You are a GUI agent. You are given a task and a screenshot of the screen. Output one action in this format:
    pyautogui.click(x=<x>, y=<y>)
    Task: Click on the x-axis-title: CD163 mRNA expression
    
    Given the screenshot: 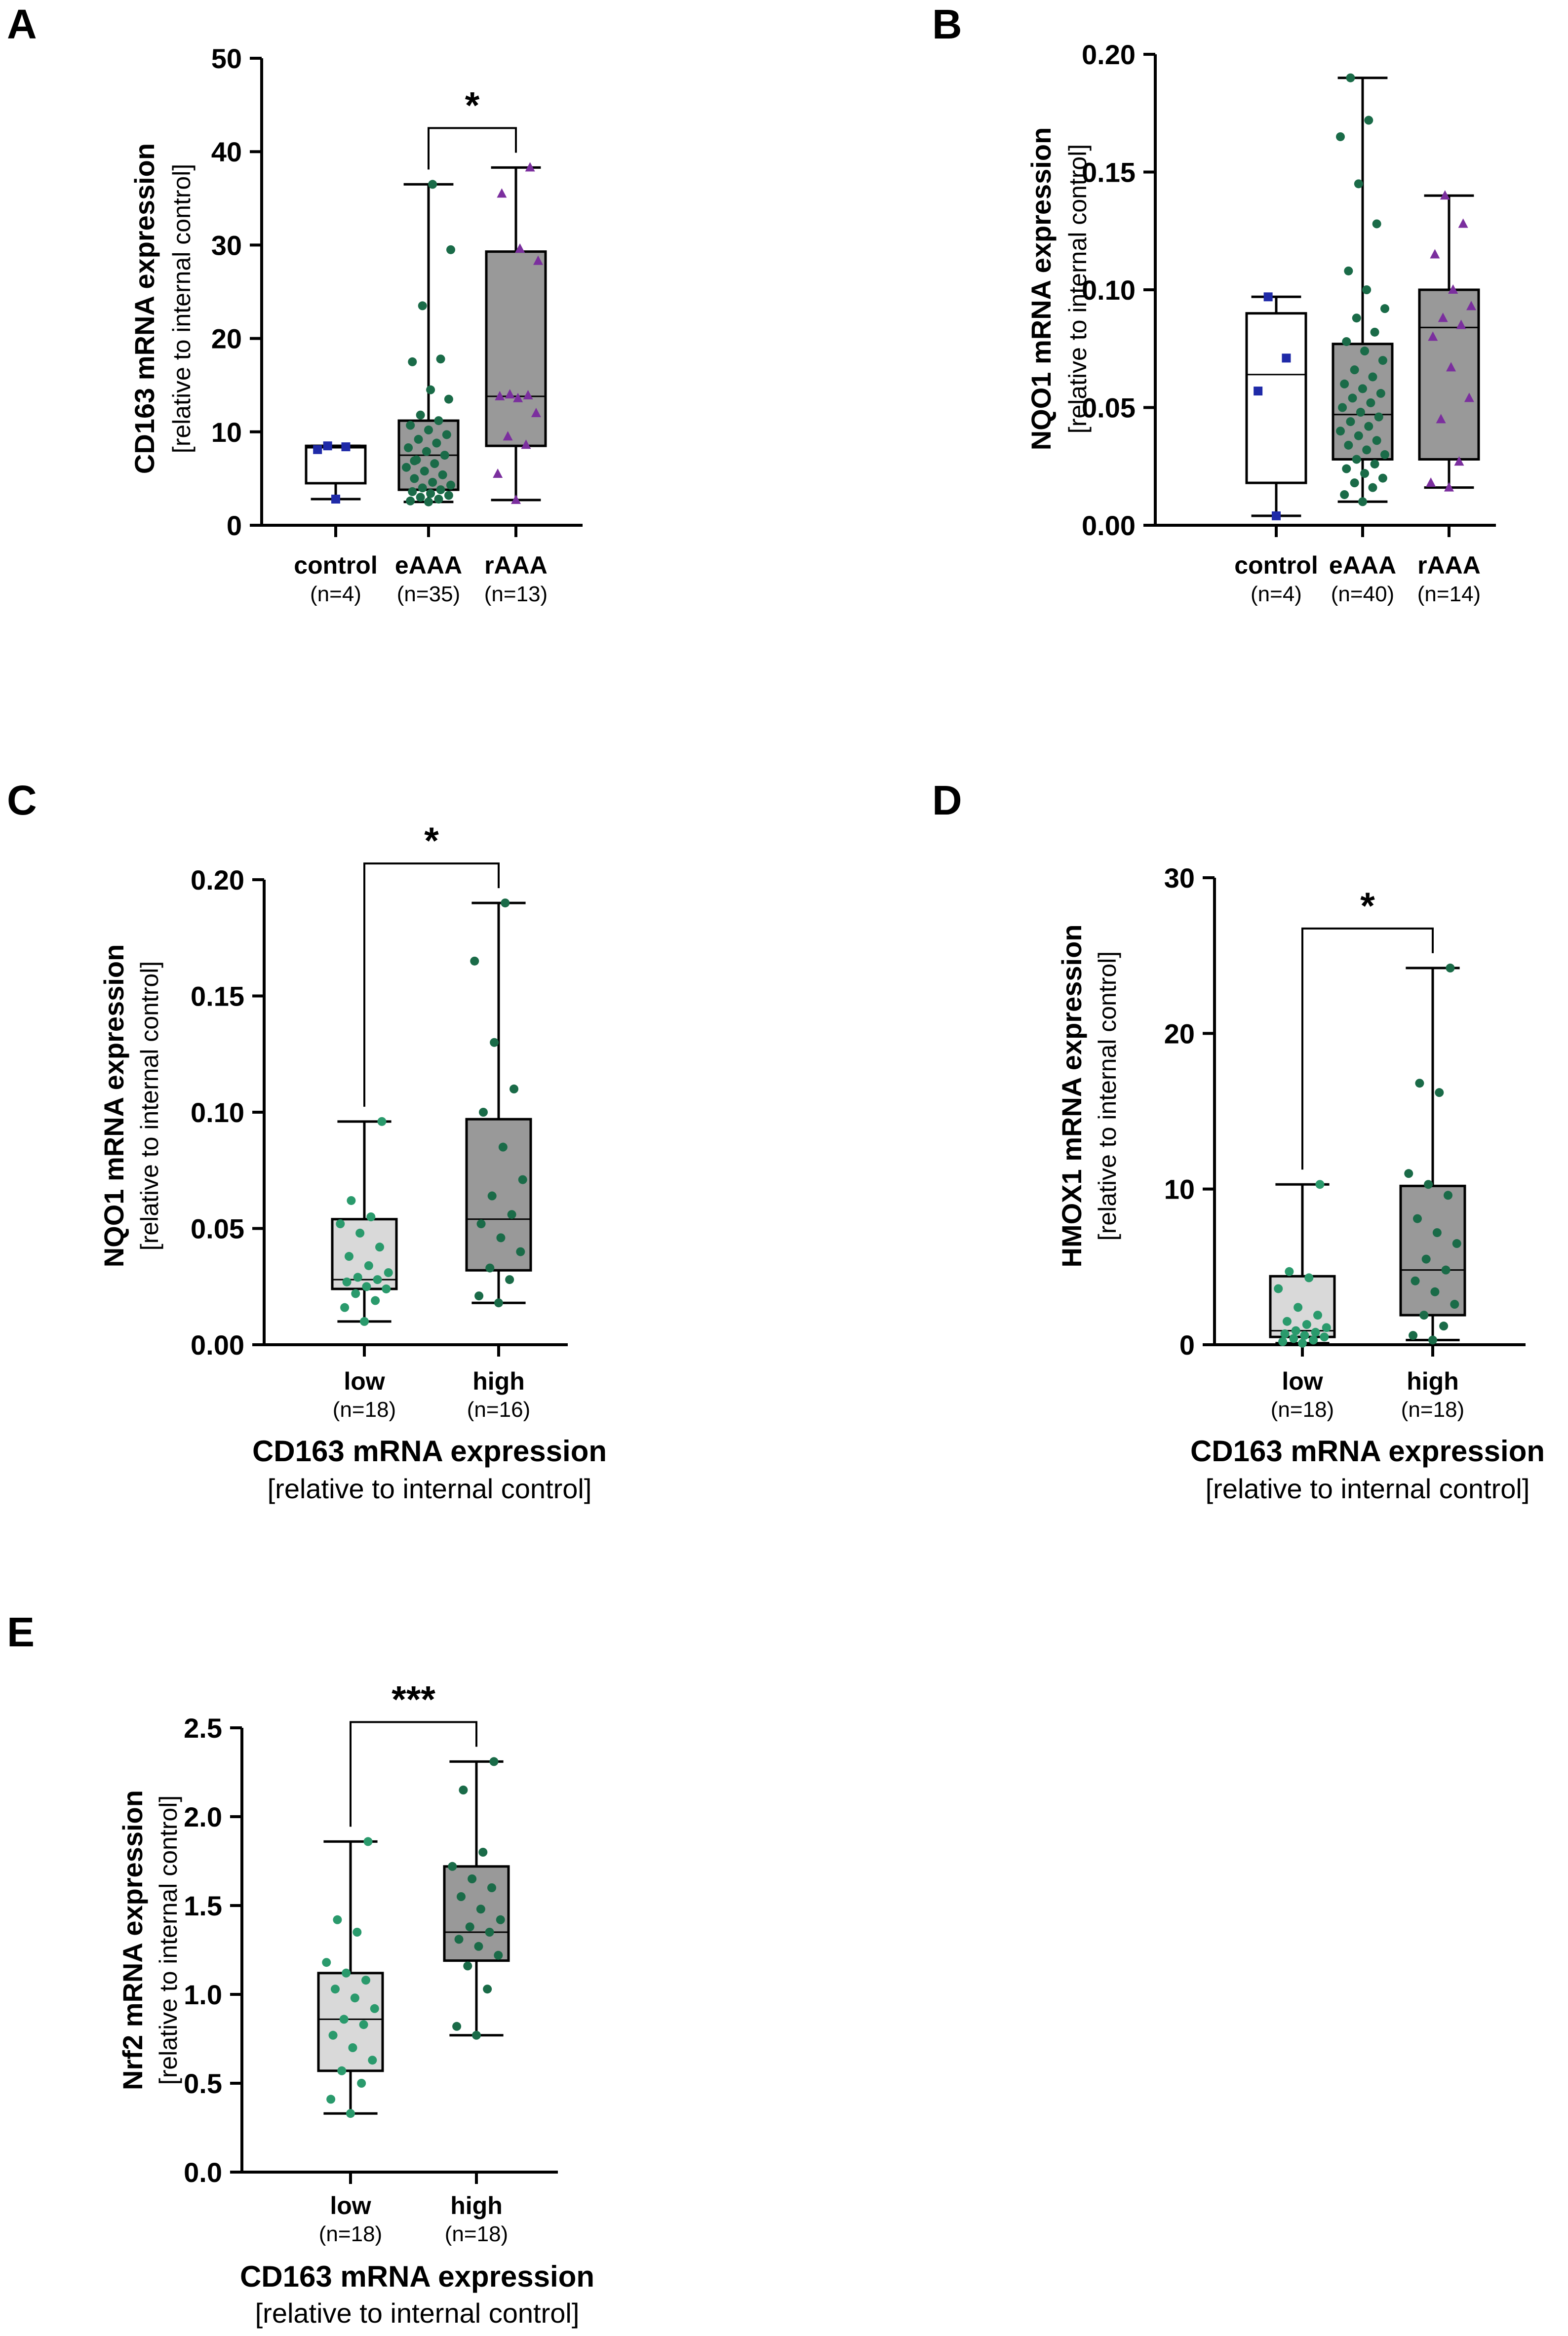 What is the action you would take?
    pyautogui.click(x=1368, y=1452)
    